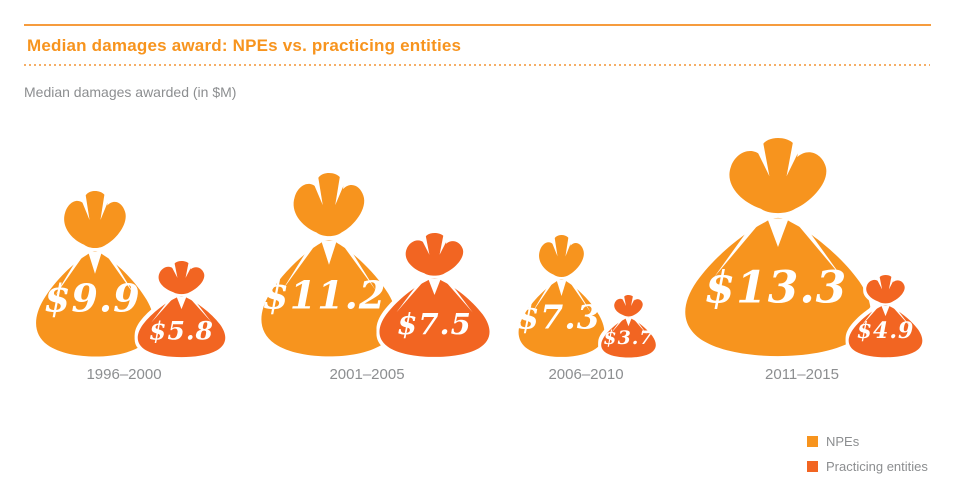 The height and width of the screenshot is (501, 954). I want to click on legend-item-npes: NPEs, so click(833, 441).